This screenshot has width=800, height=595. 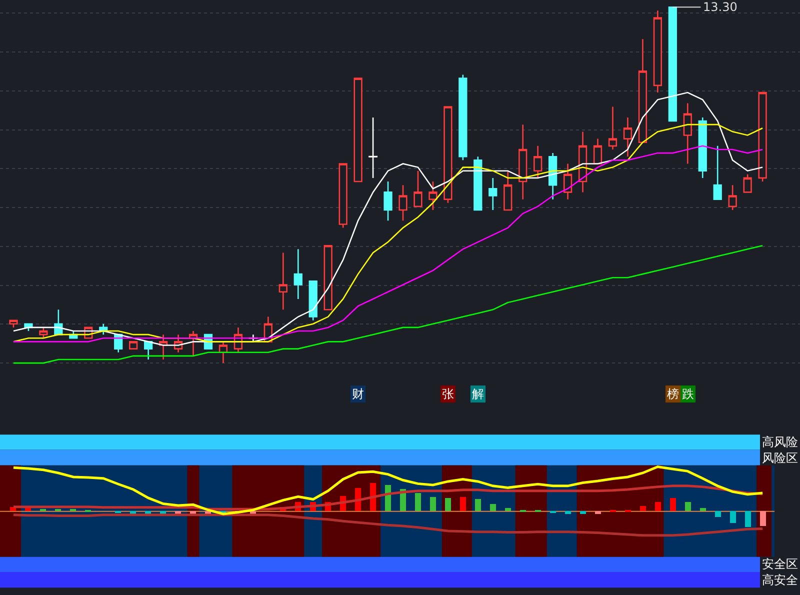 What do you see at coordinates (688, 394) in the screenshot?
I see `text: 跌` at bounding box center [688, 394].